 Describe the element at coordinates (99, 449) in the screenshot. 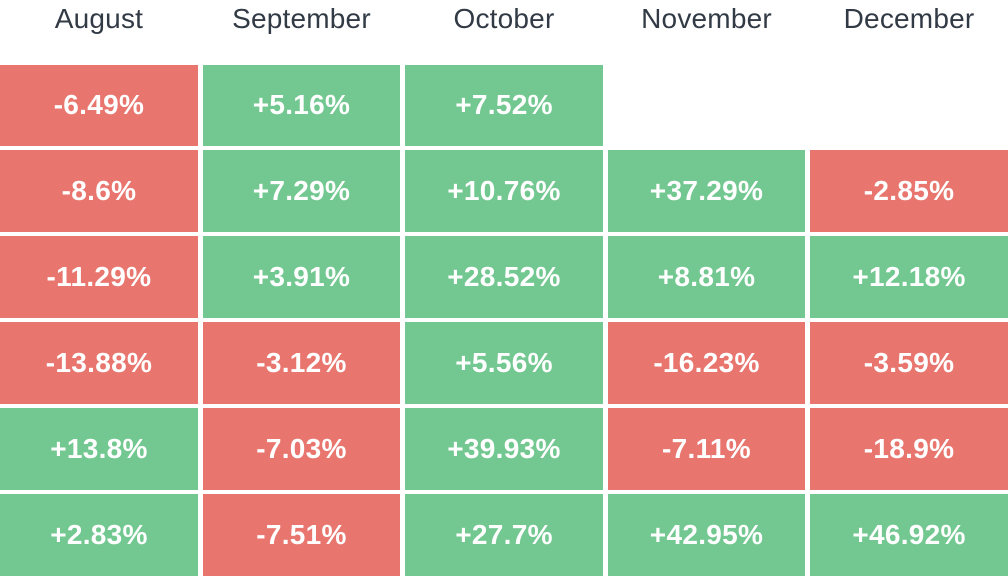

I see `heatmap-cell-r4-c0: +13.8%` at that location.